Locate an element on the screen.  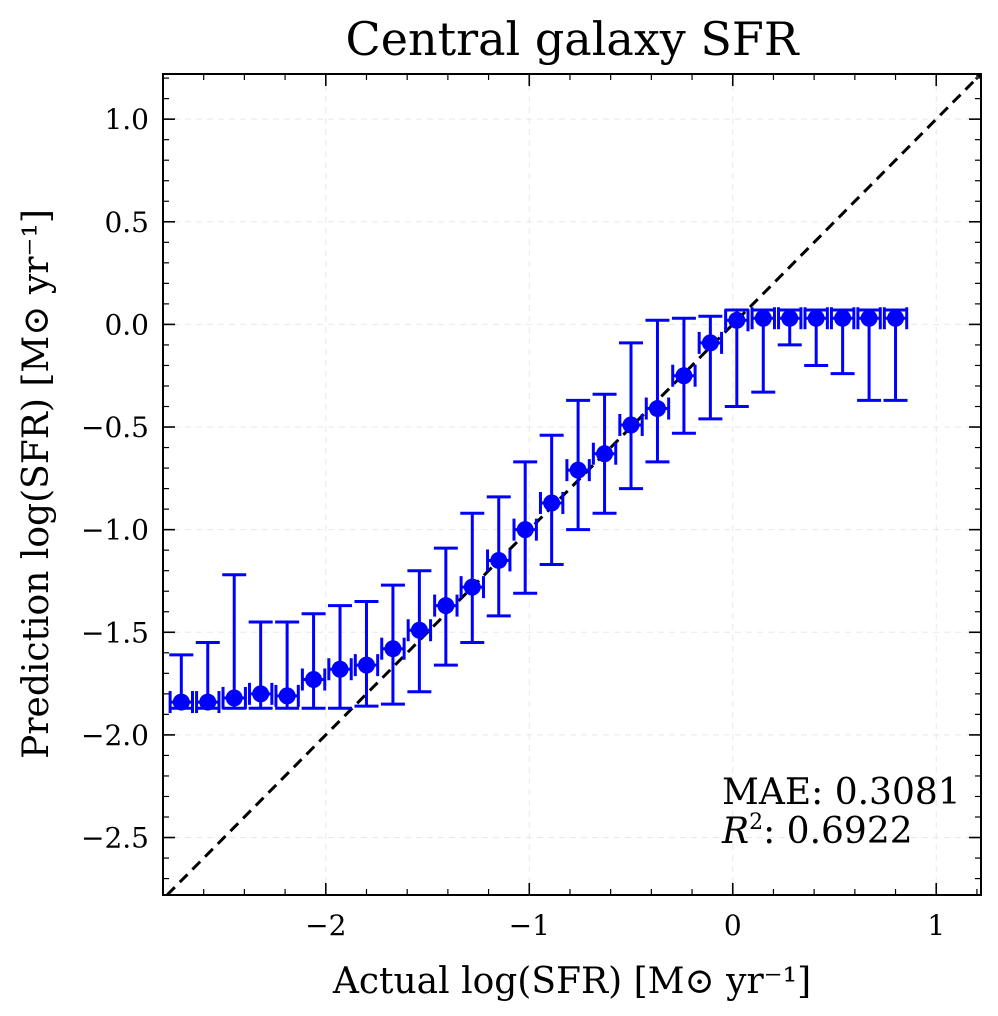
r2-annotation: R2: 0.6922 is located at coordinates (817, 831).